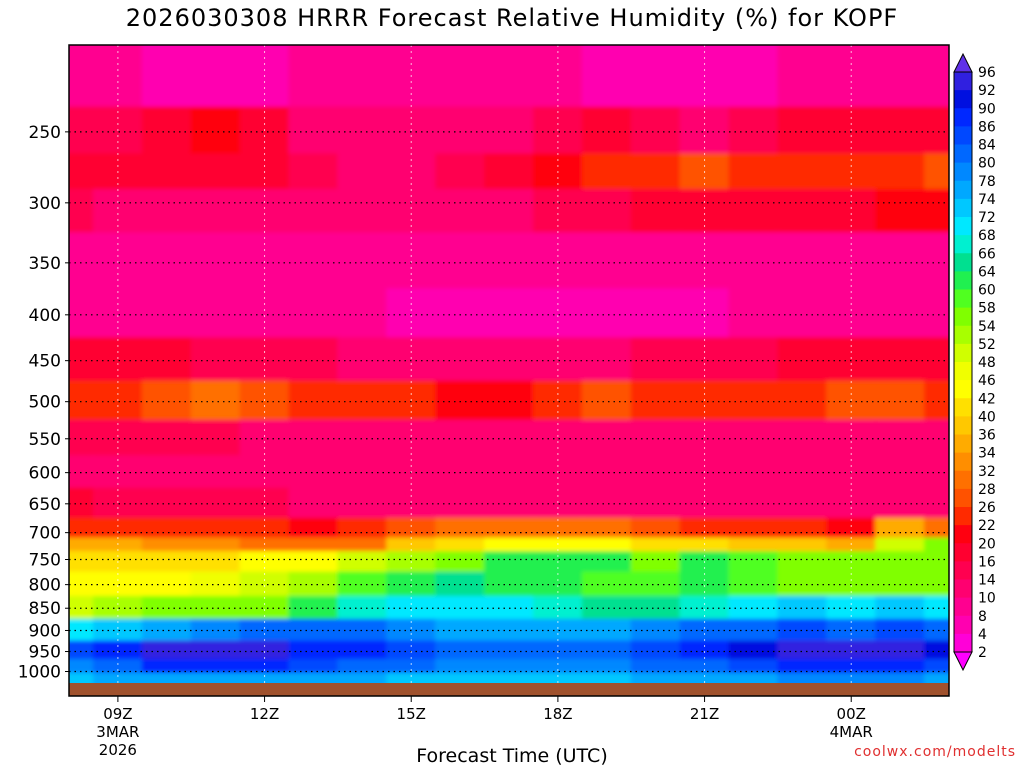 The image size is (1024, 768). Describe the element at coordinates (987, 508) in the screenshot. I see `colorbar-label: 26` at that location.